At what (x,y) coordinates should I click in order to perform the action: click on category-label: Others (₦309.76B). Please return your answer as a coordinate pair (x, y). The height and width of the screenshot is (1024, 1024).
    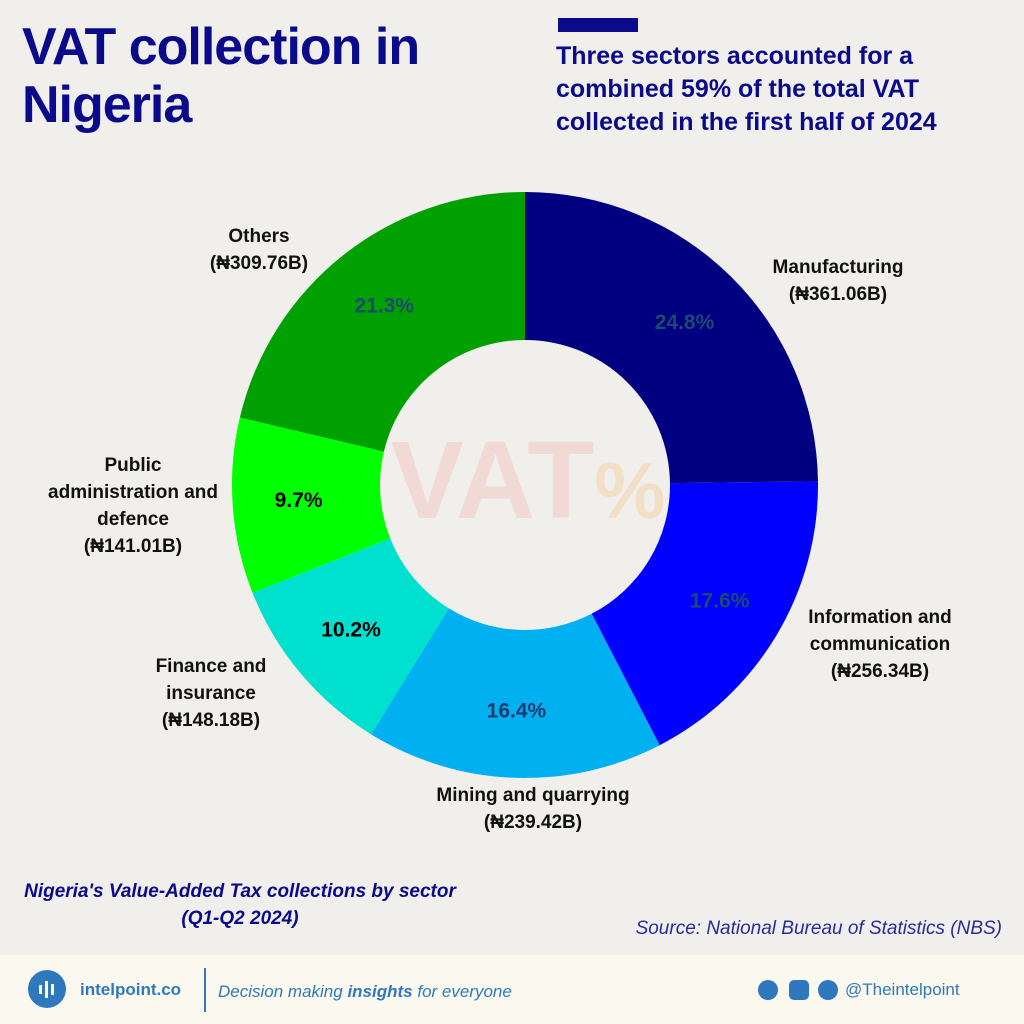
    Looking at the image, I should click on (259, 250).